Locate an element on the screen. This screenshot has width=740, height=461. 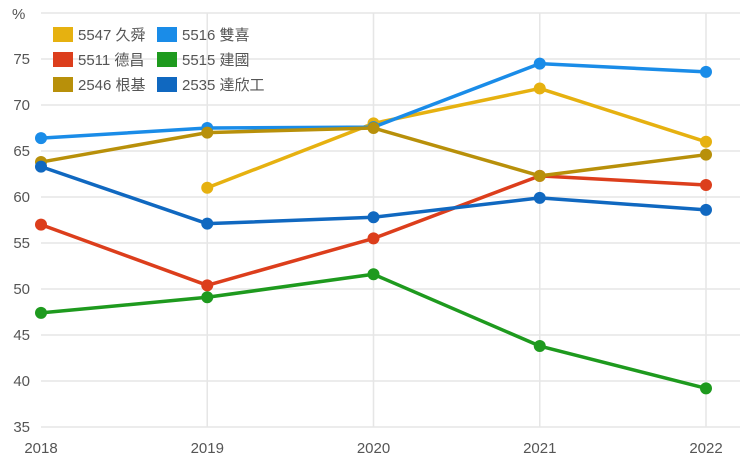
y-tick-label: 60 is located at coordinates (21, 197).